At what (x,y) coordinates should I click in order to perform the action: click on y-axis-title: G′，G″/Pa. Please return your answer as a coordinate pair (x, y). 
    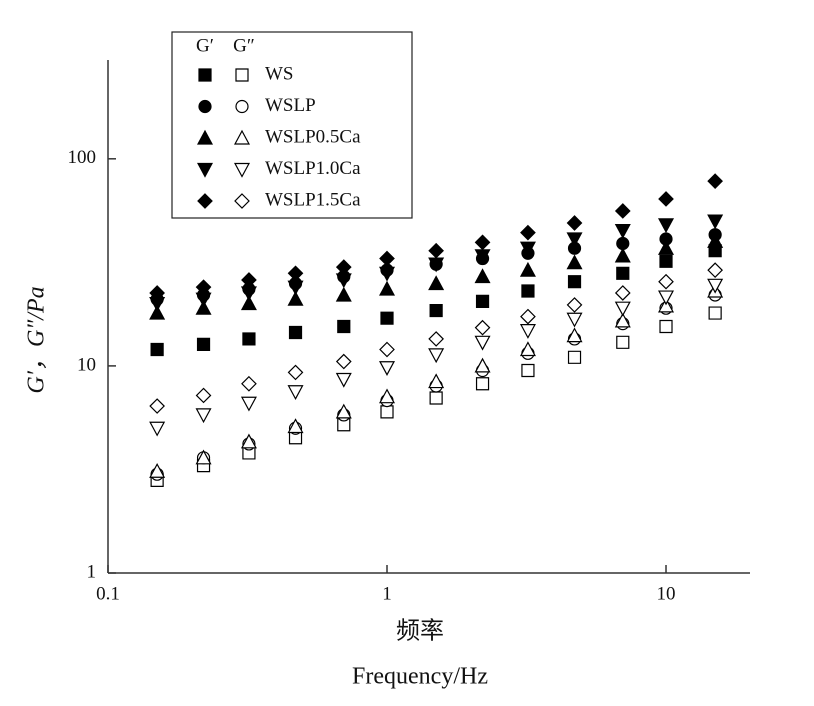
    Looking at the image, I should click on (37, 339).